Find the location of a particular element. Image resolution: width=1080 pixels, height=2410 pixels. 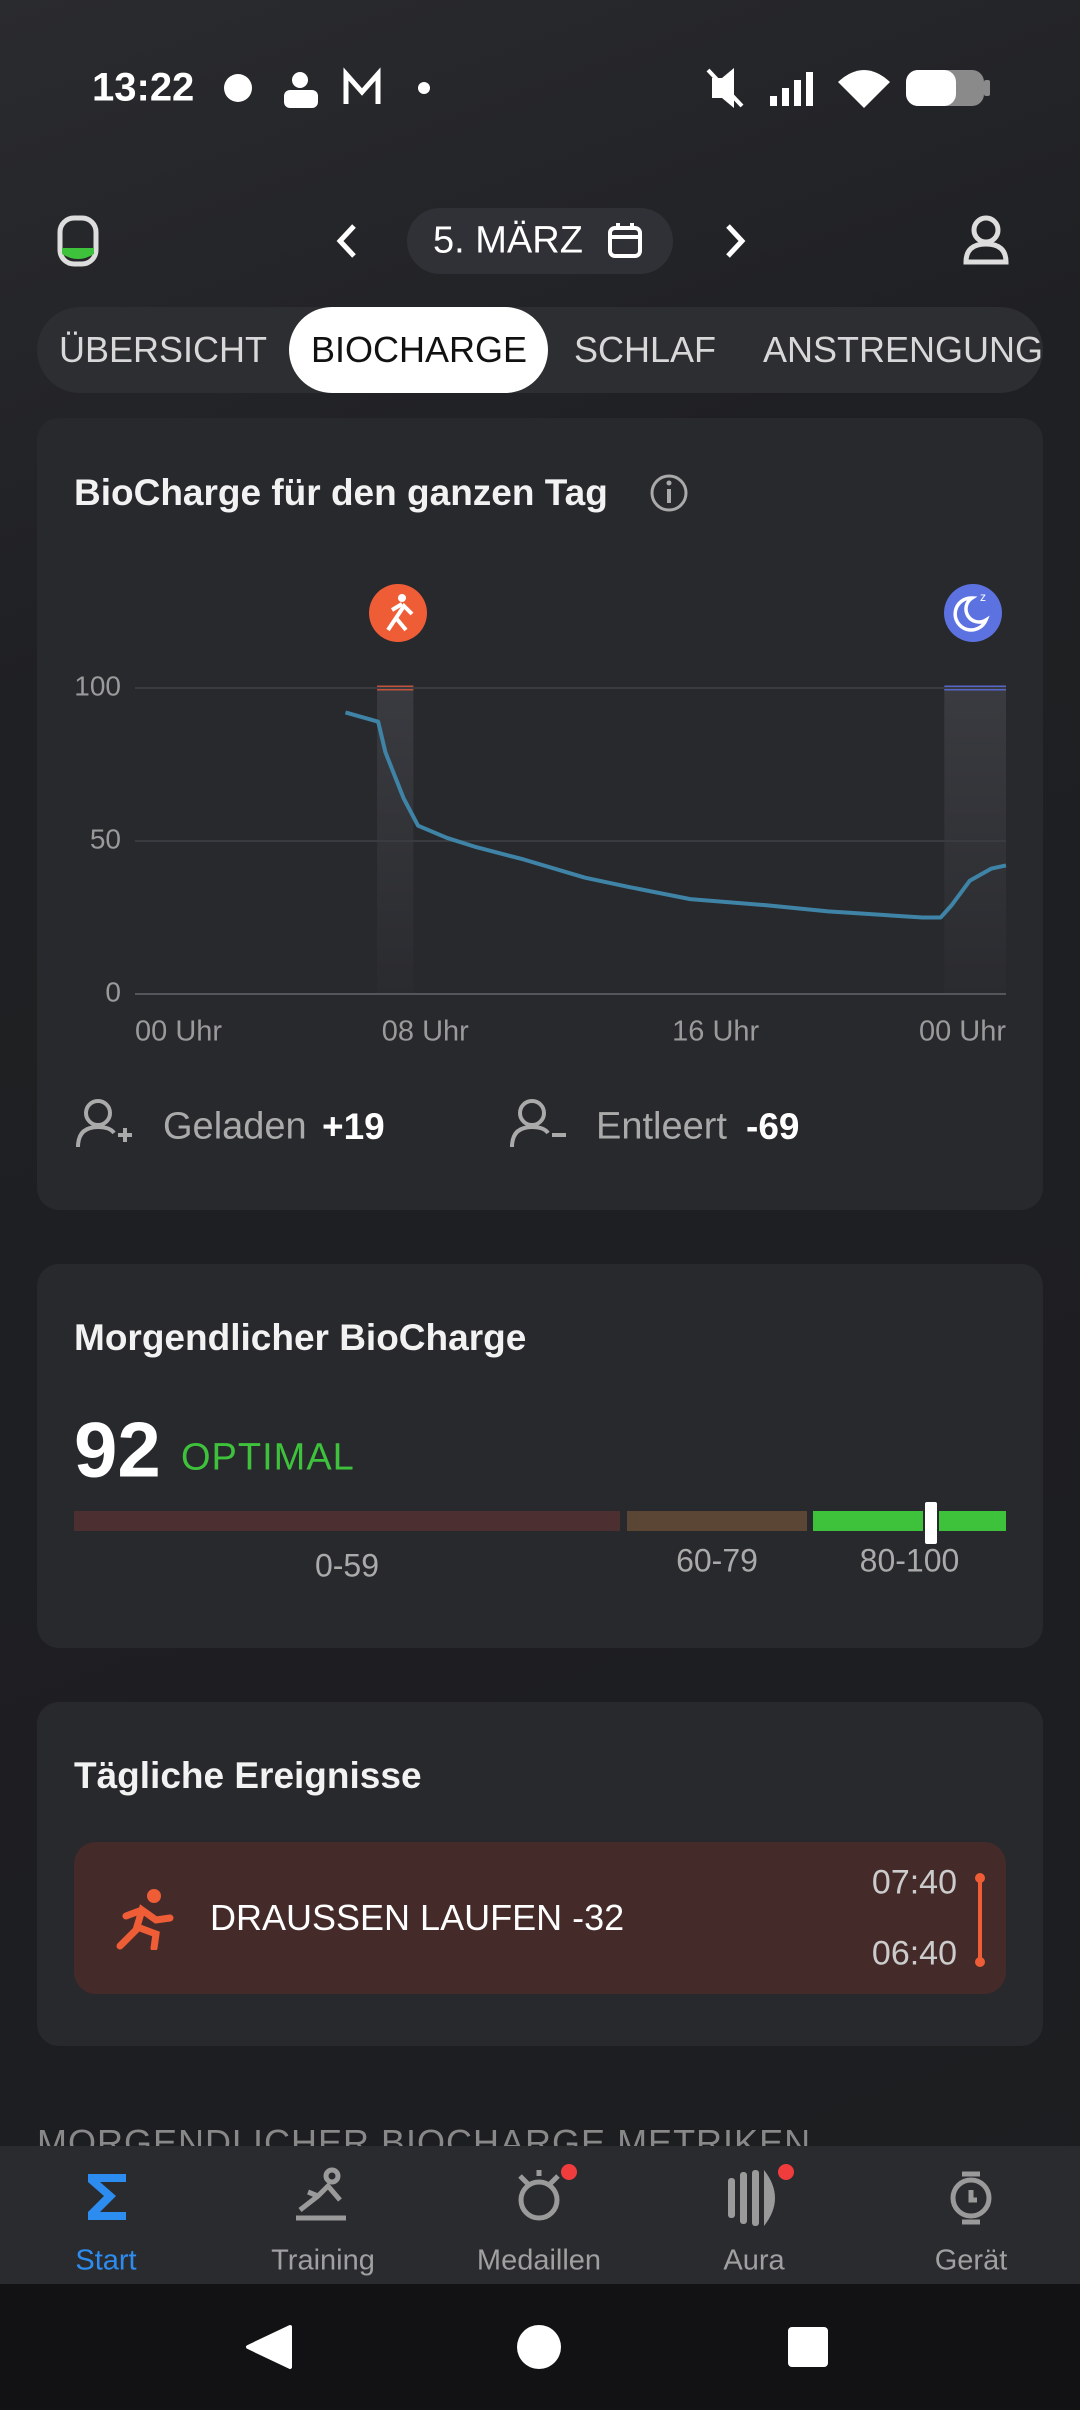

prev-day is located at coordinates (346, 241).